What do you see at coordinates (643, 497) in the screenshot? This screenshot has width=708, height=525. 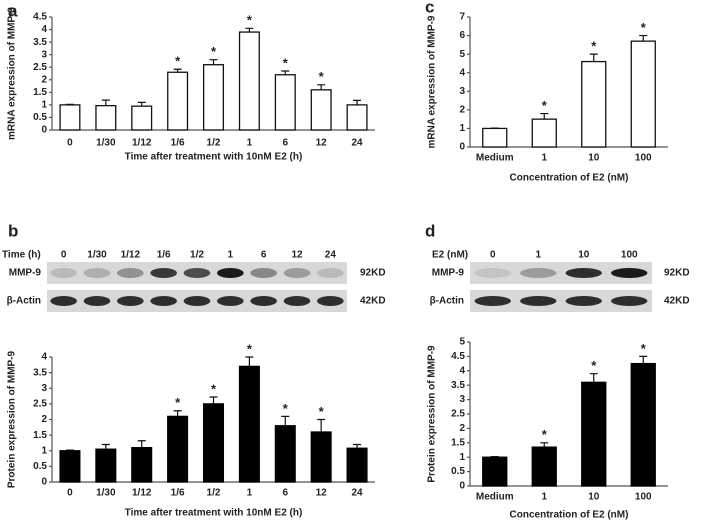 I see `x-tick-label: 100` at bounding box center [643, 497].